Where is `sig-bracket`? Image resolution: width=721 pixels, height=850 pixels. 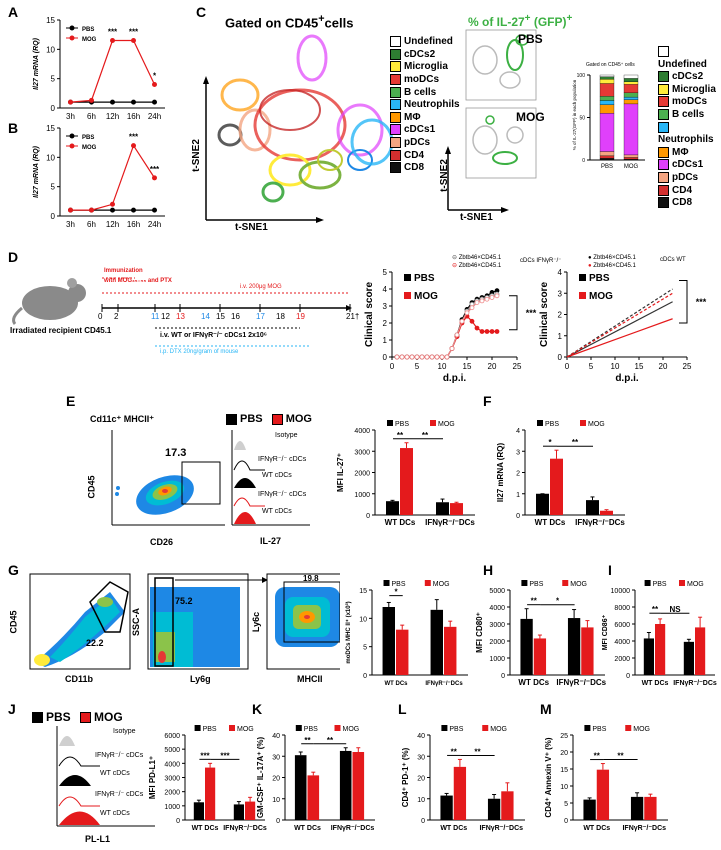 sig-bracket is located at coordinates (683, 302).